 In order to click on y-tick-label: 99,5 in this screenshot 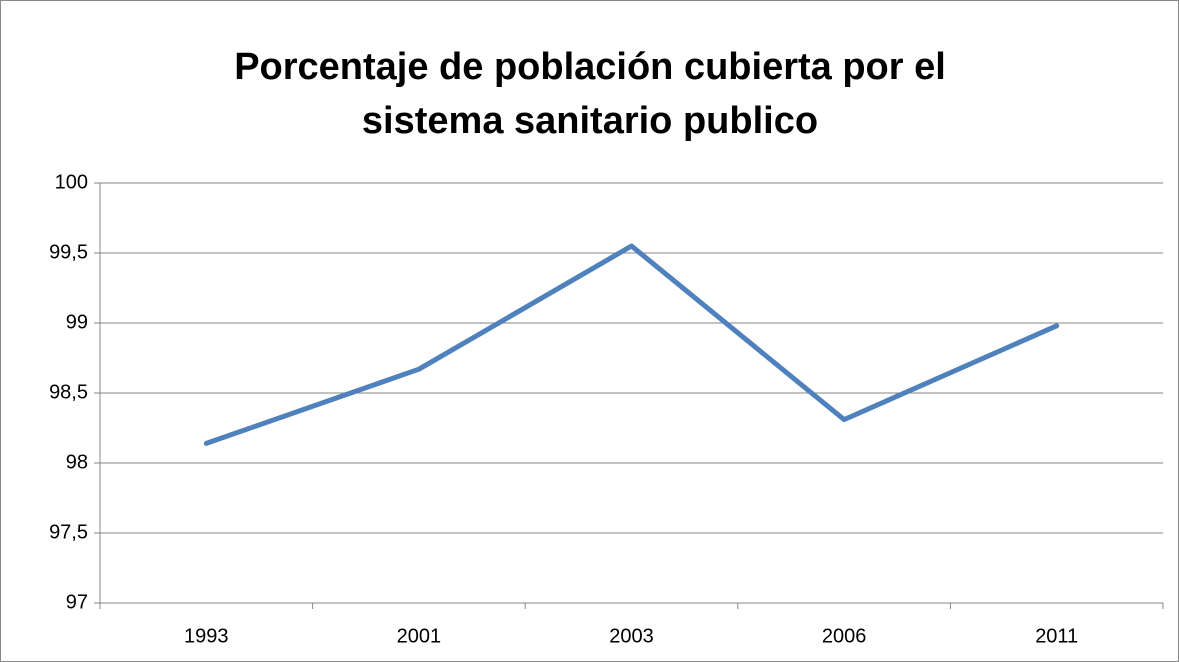, I will do `click(68, 252)`.